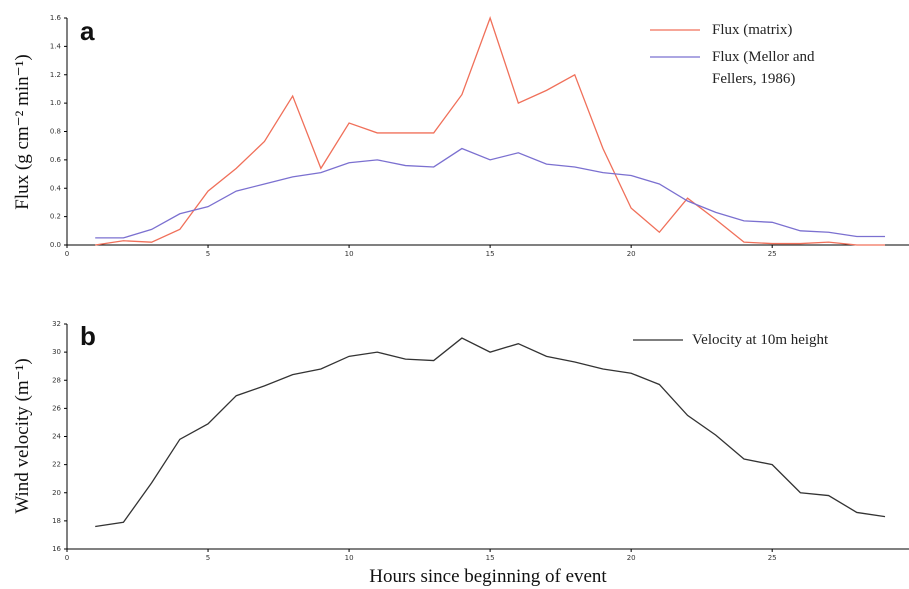 This screenshot has width=909, height=589. What do you see at coordinates (56, 160) in the screenshot?
I see `y-tick-label: 0.6` at bounding box center [56, 160].